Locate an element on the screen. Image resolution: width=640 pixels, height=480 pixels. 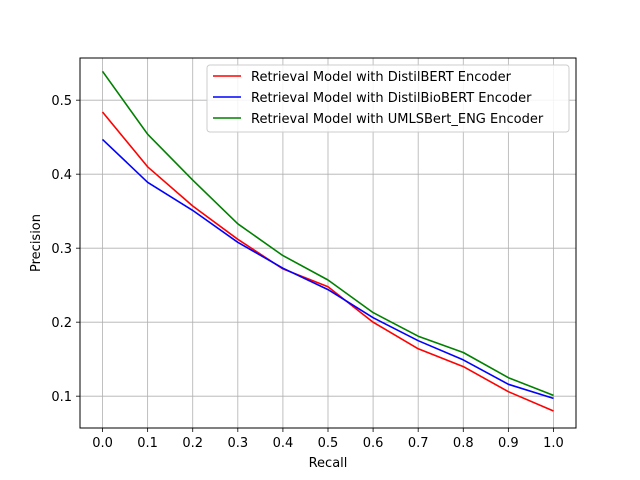
legend-label: Retrieval Model with DistilBERT Encoder is located at coordinates (381, 77).